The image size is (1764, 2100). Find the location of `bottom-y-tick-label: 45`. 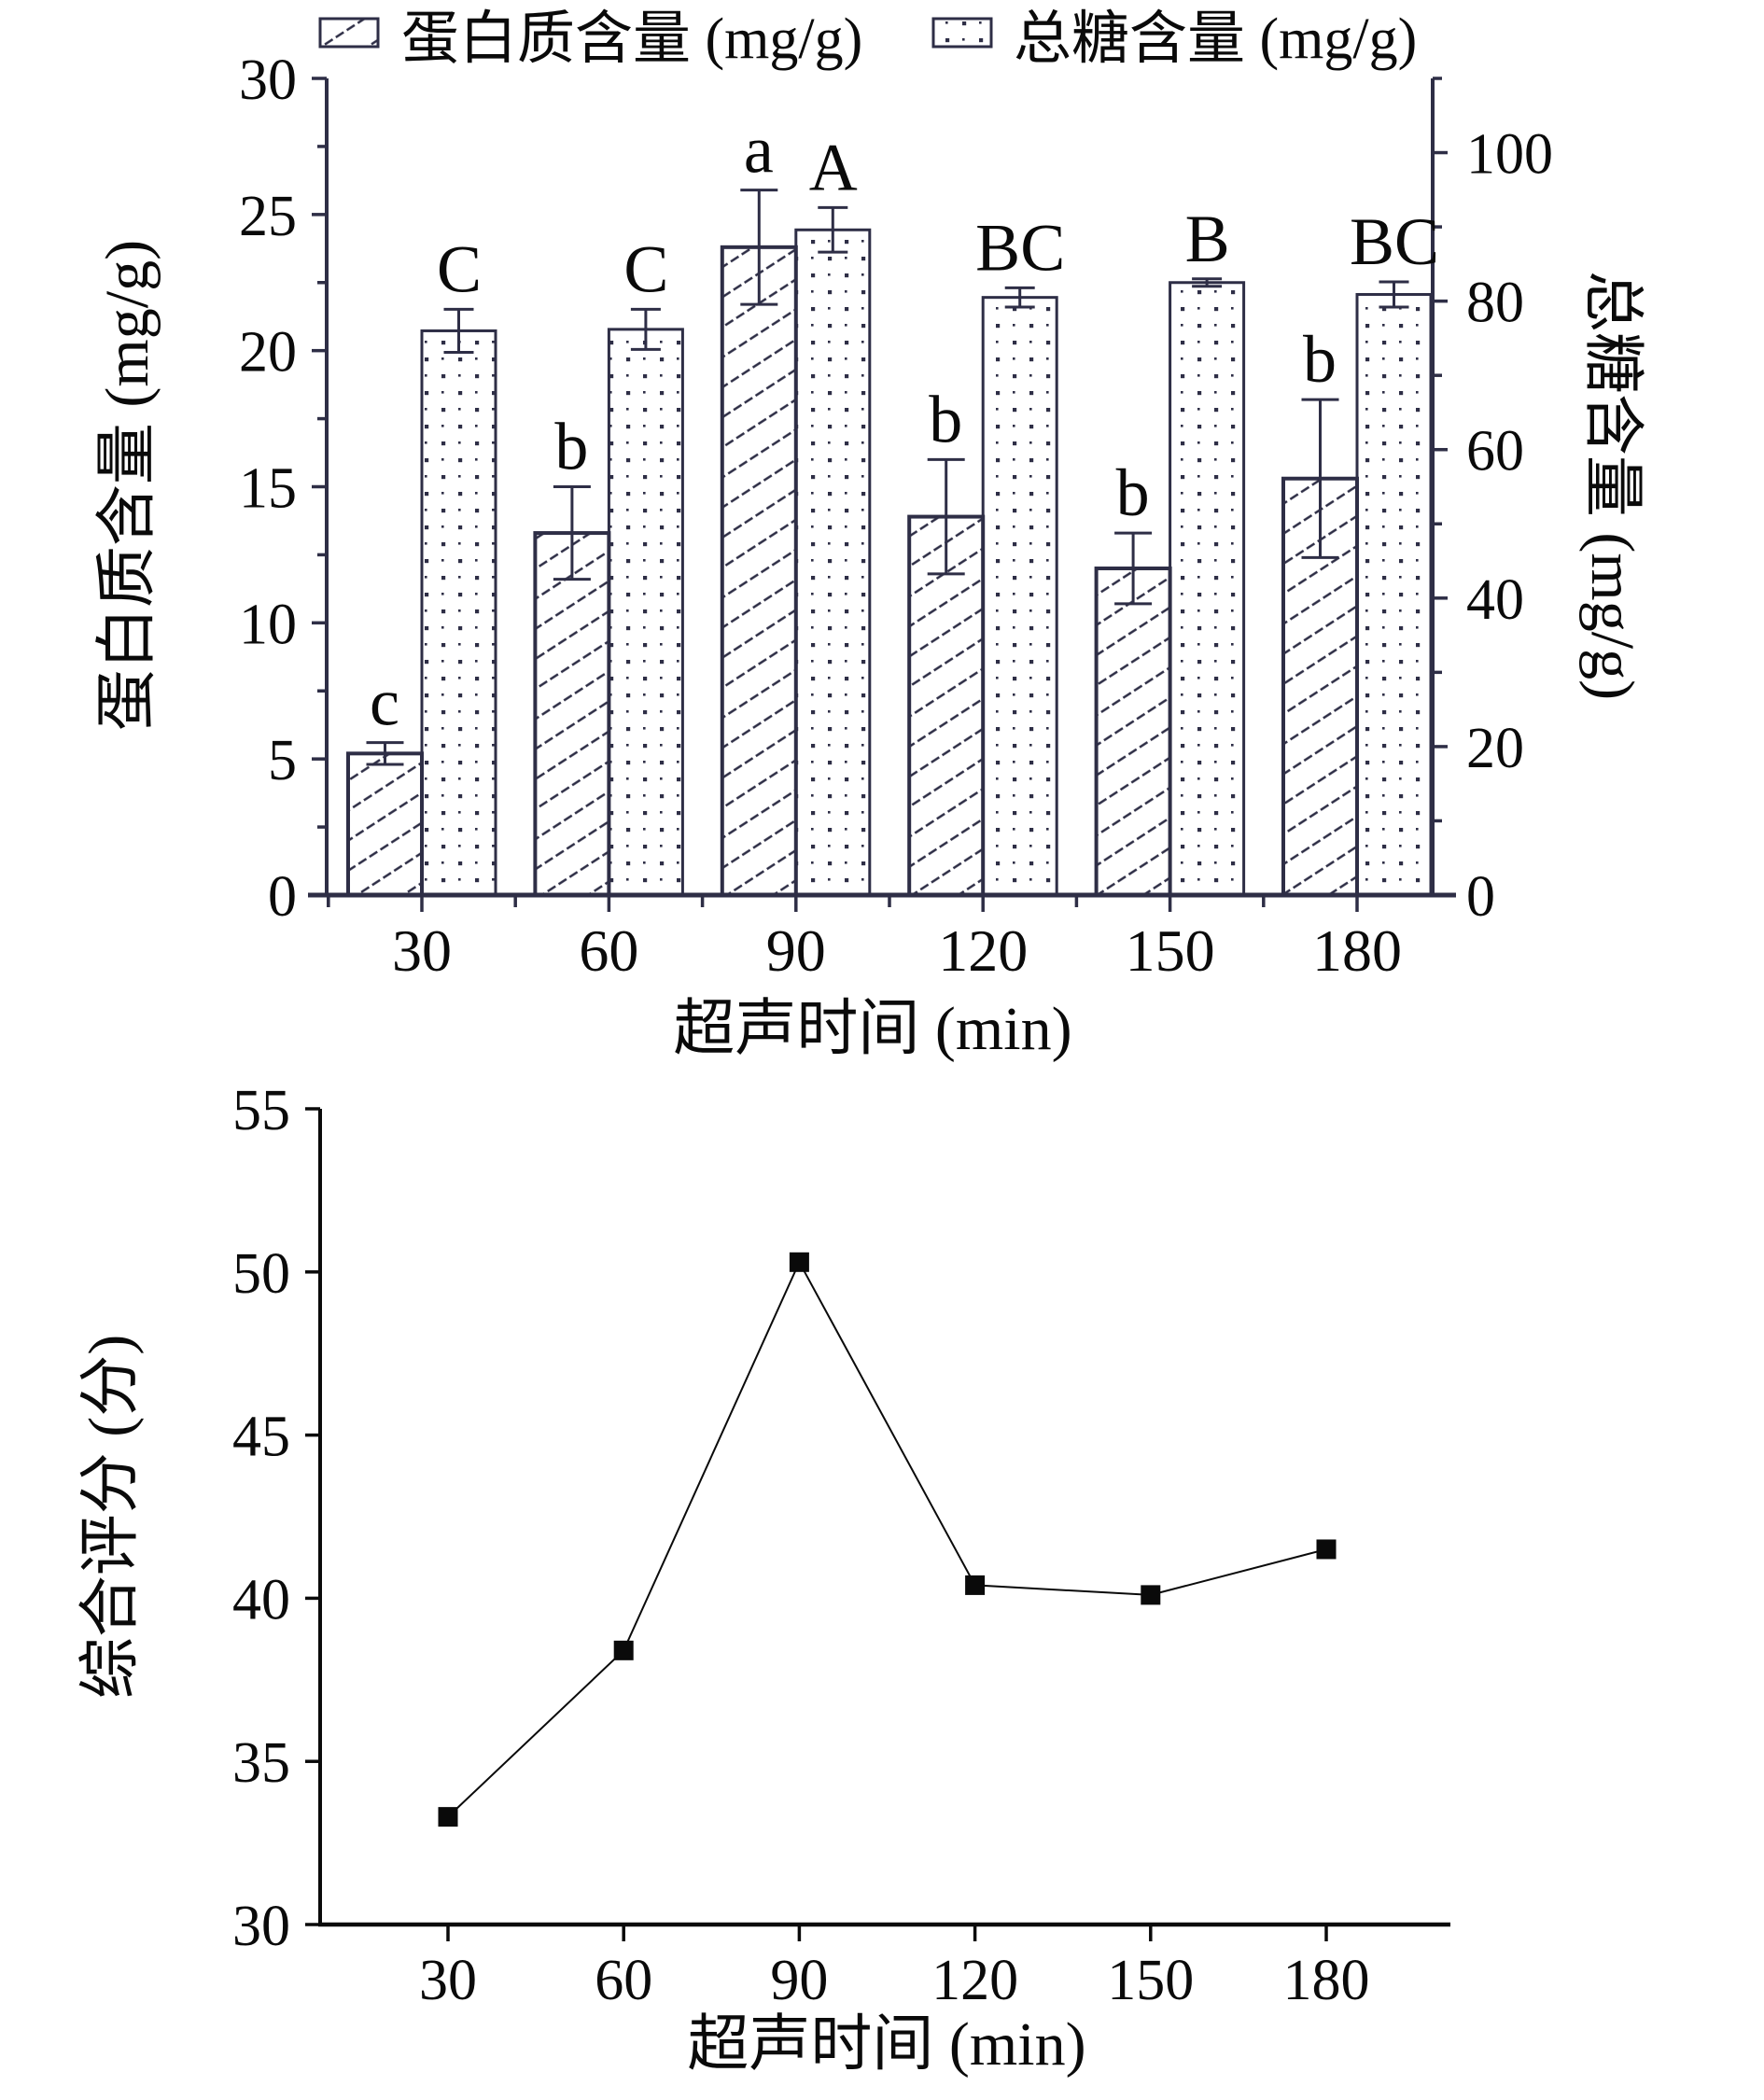

bottom-y-tick-label: 45 is located at coordinates (261, 1437).